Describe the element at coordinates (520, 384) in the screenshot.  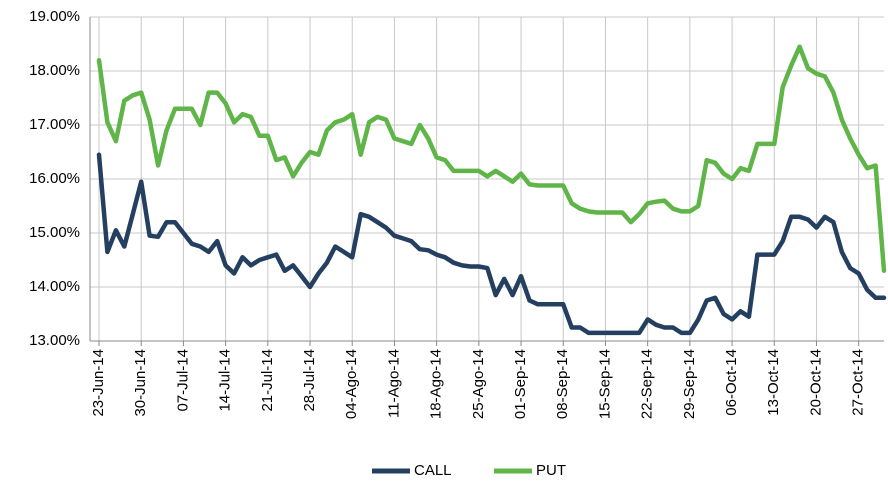
I see `x-tick-label: 01-Sep-14` at that location.